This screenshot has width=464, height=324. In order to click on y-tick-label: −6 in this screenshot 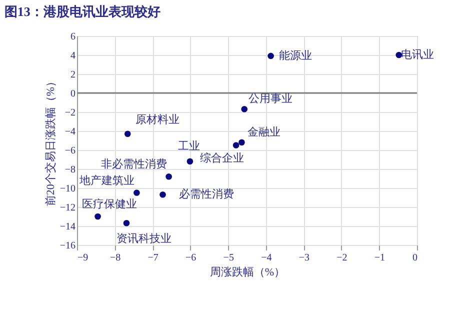, I will do `click(70, 151)`.